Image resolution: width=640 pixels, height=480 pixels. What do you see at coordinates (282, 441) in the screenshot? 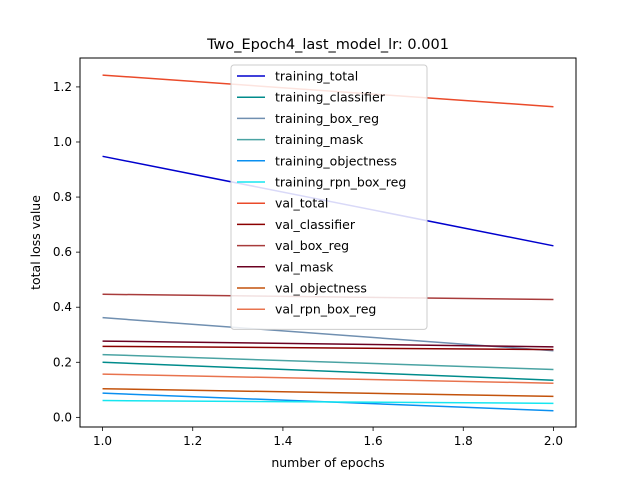
I see `x-tick-label: 1.4` at bounding box center [282, 441].